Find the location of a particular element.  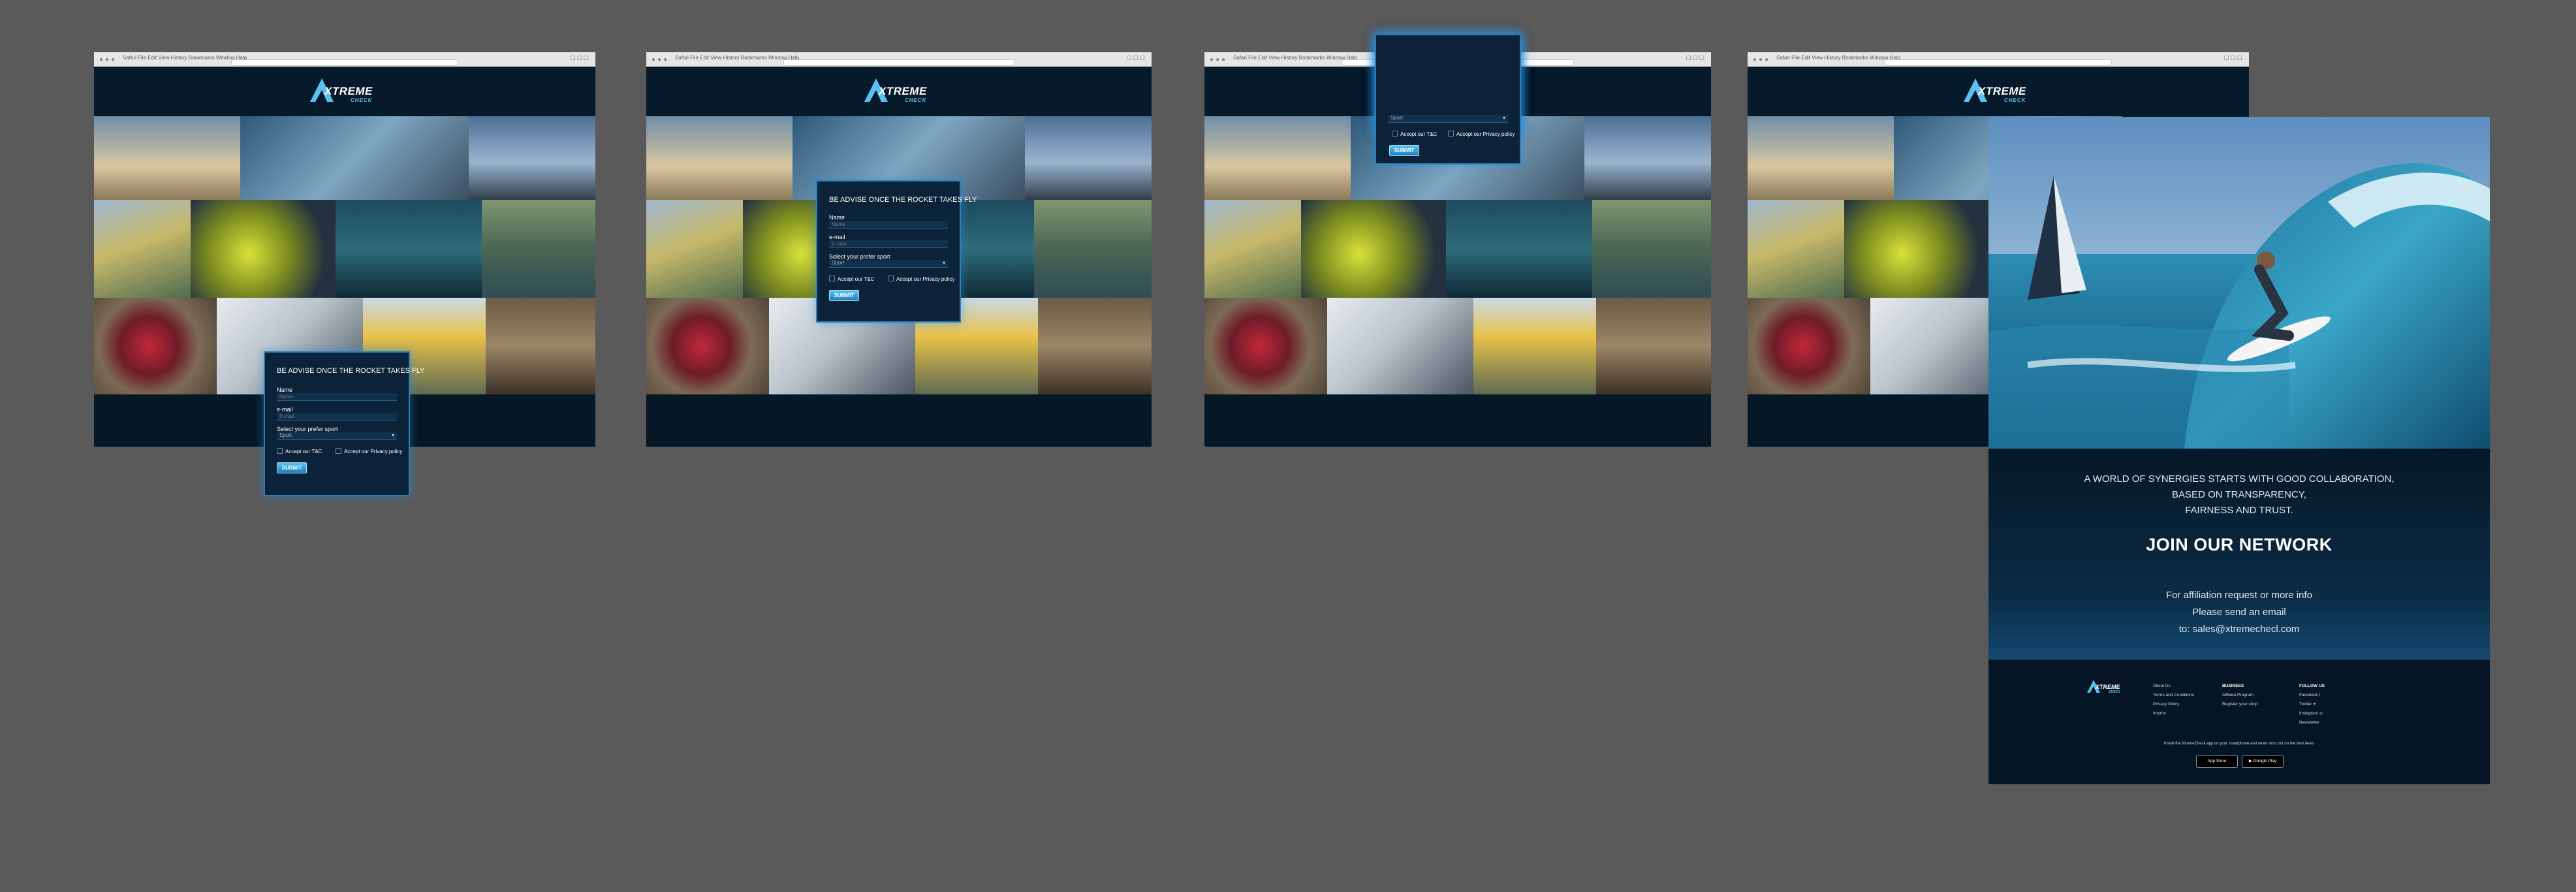

google-play-button: ▶ Google Play is located at coordinates (2263, 761).